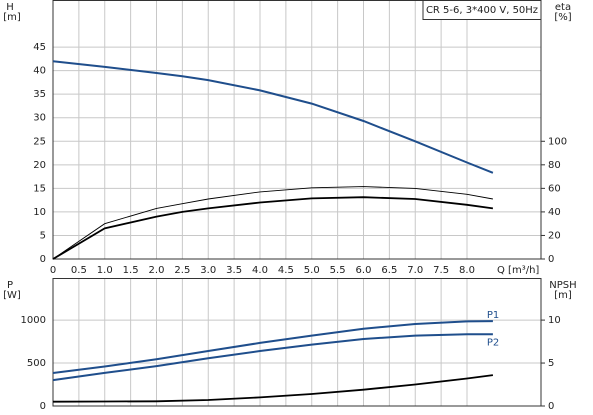 This screenshot has height=415, width=593. What do you see at coordinates (10, 285) in the screenshot?
I see `y-axis-label: P` at bounding box center [10, 285].